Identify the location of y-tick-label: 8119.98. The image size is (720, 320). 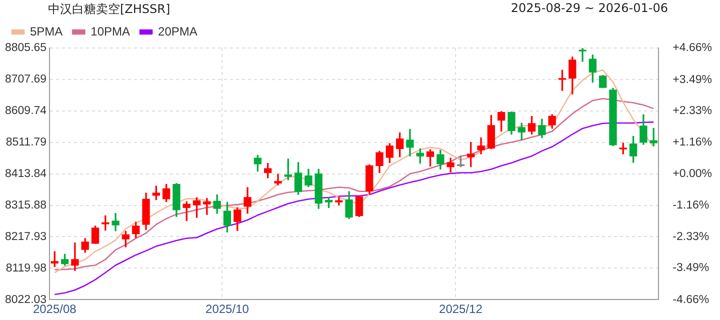
(26, 268).